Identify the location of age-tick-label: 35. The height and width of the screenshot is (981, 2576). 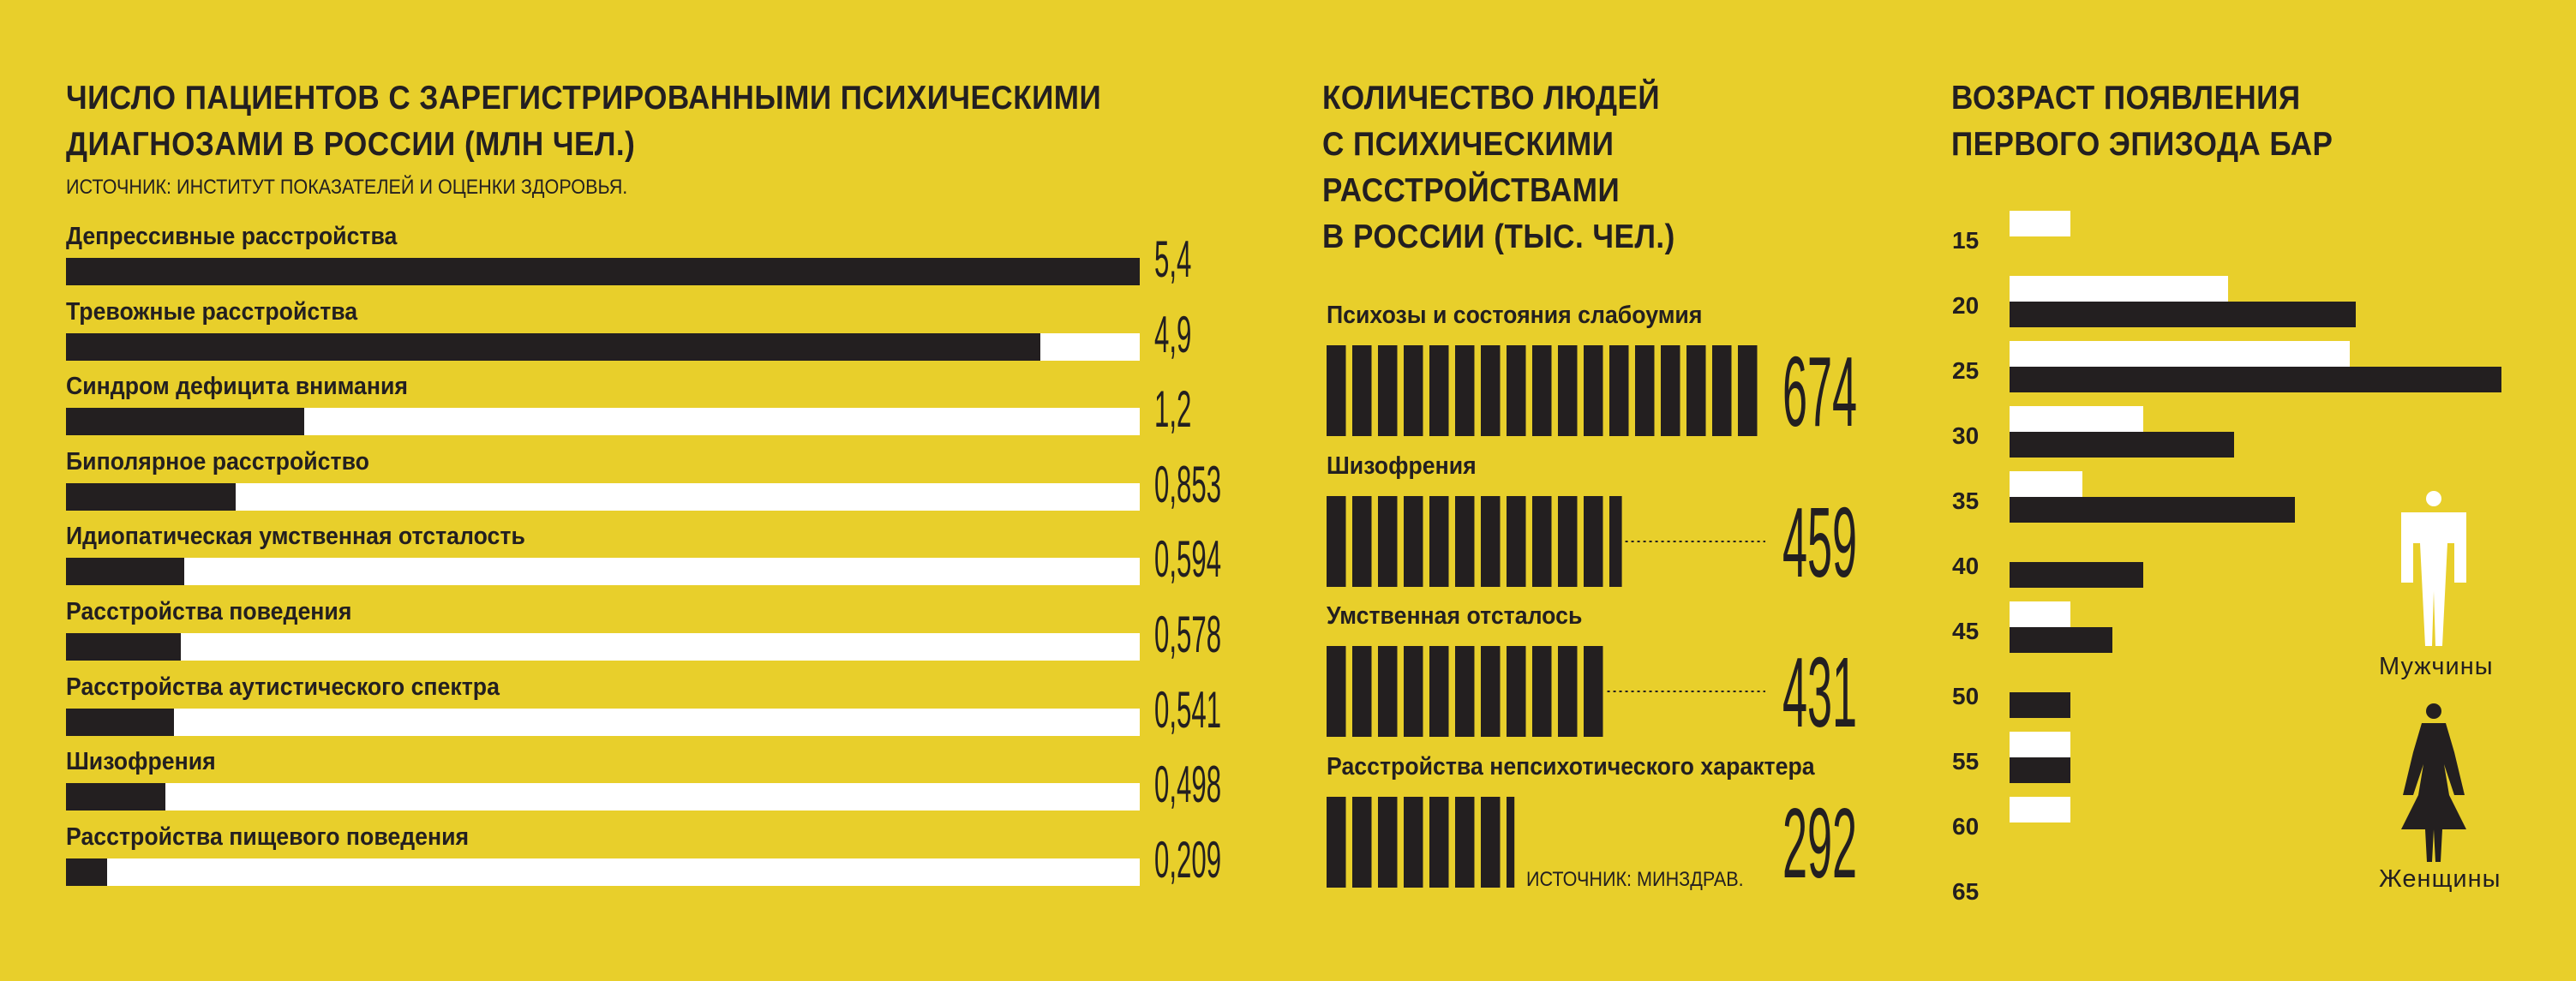
(1966, 501).